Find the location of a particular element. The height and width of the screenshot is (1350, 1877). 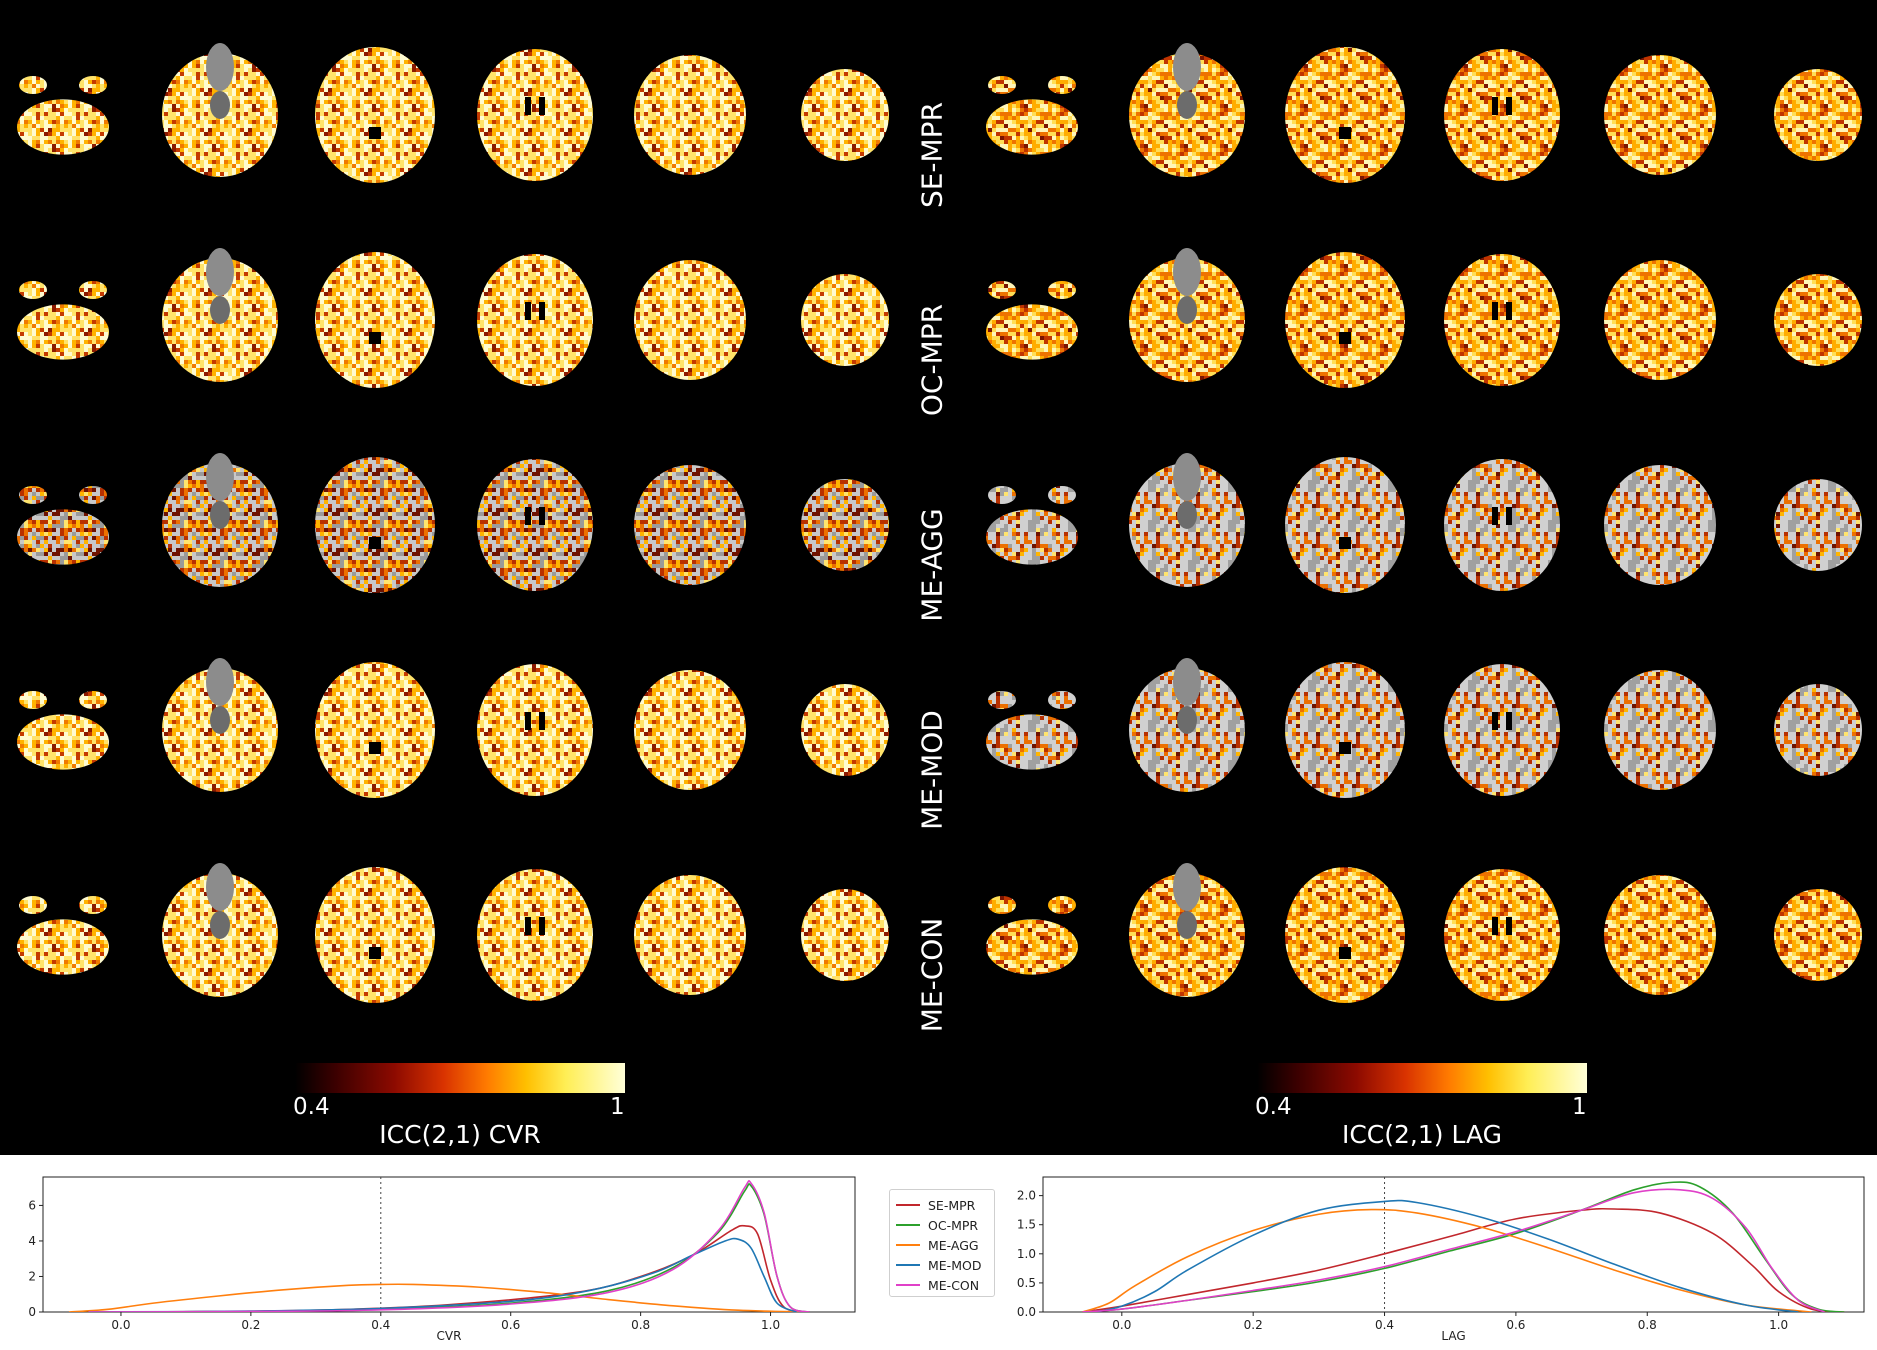

x-axis-label: LAG is located at coordinates (1453, 1336).